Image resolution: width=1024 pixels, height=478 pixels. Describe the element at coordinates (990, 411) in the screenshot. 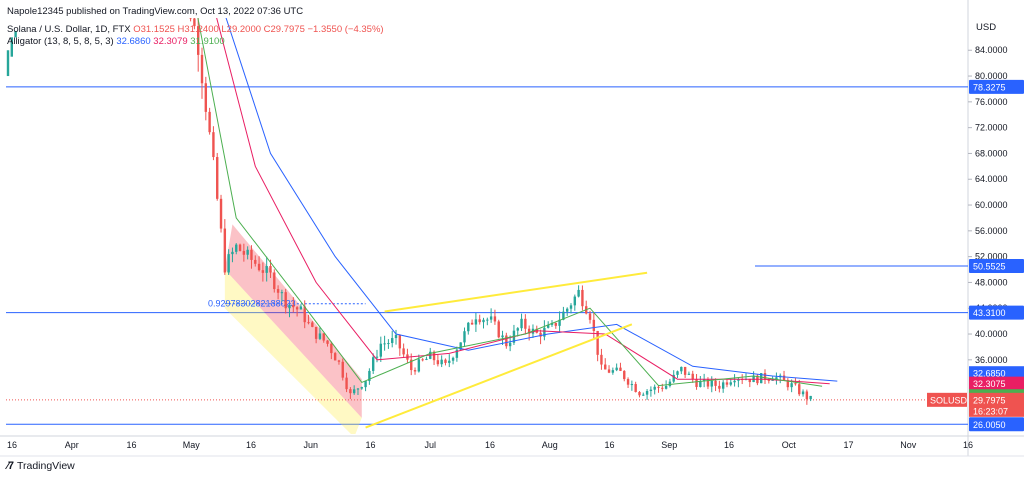

I see `countdown-label: 16:23:07` at that location.